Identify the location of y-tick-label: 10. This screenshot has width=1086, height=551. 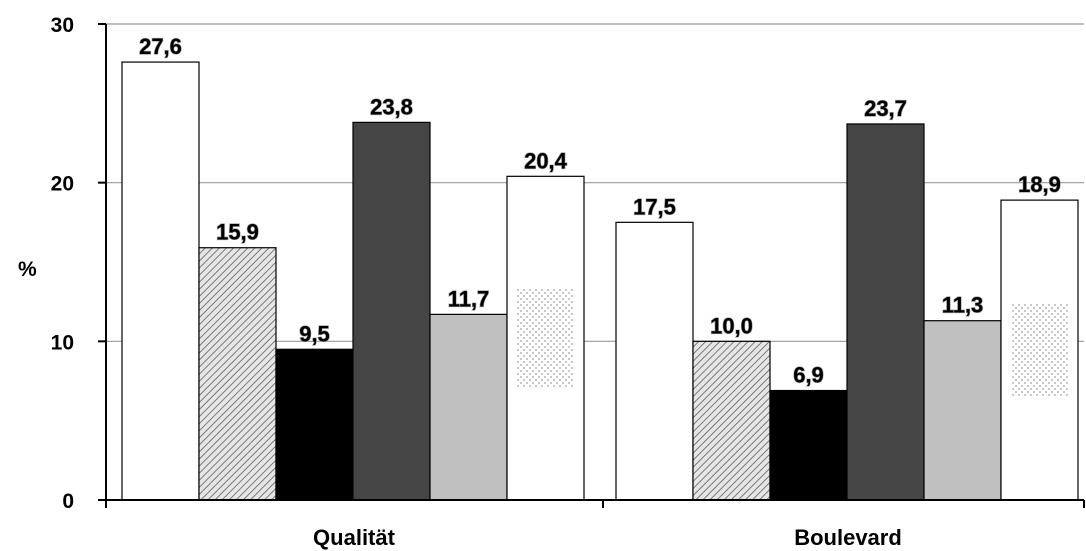
(62, 342).